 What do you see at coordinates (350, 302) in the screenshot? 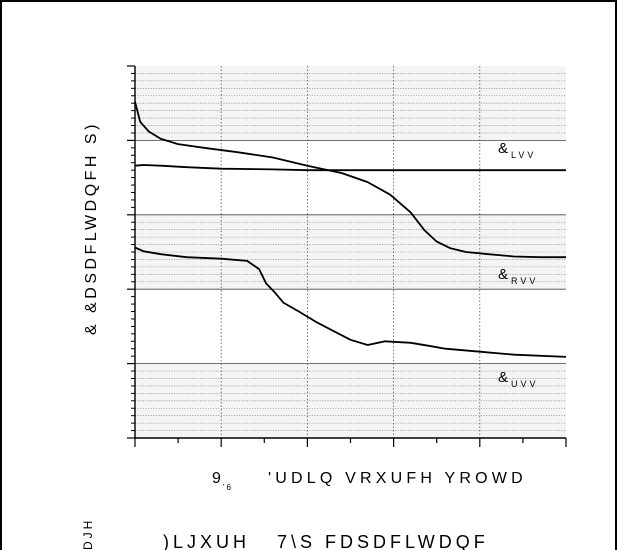
I see `series-line-uvv` at bounding box center [350, 302].